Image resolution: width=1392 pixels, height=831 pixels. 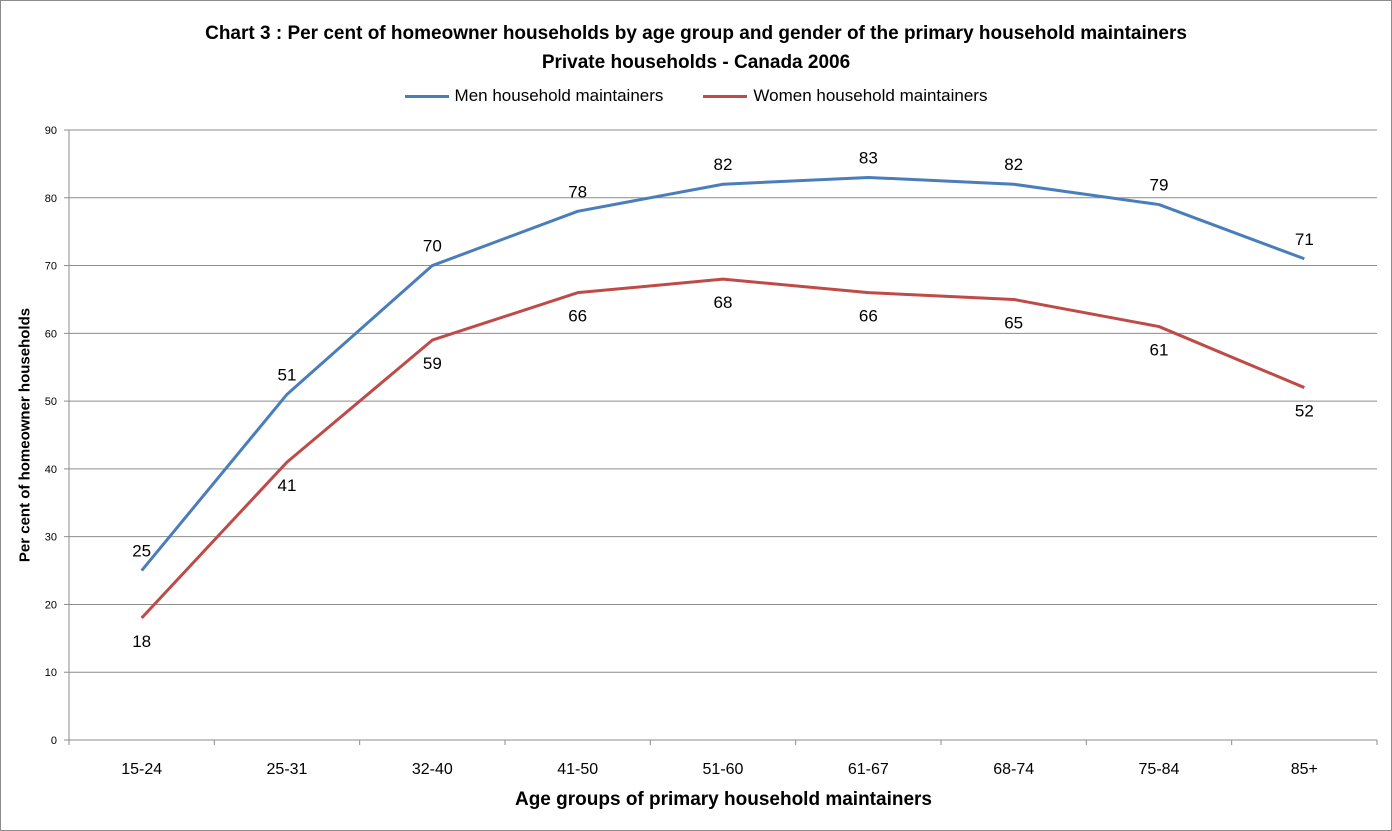 What do you see at coordinates (1304, 239) in the screenshot?
I see `data-label-men-85+: 71` at bounding box center [1304, 239].